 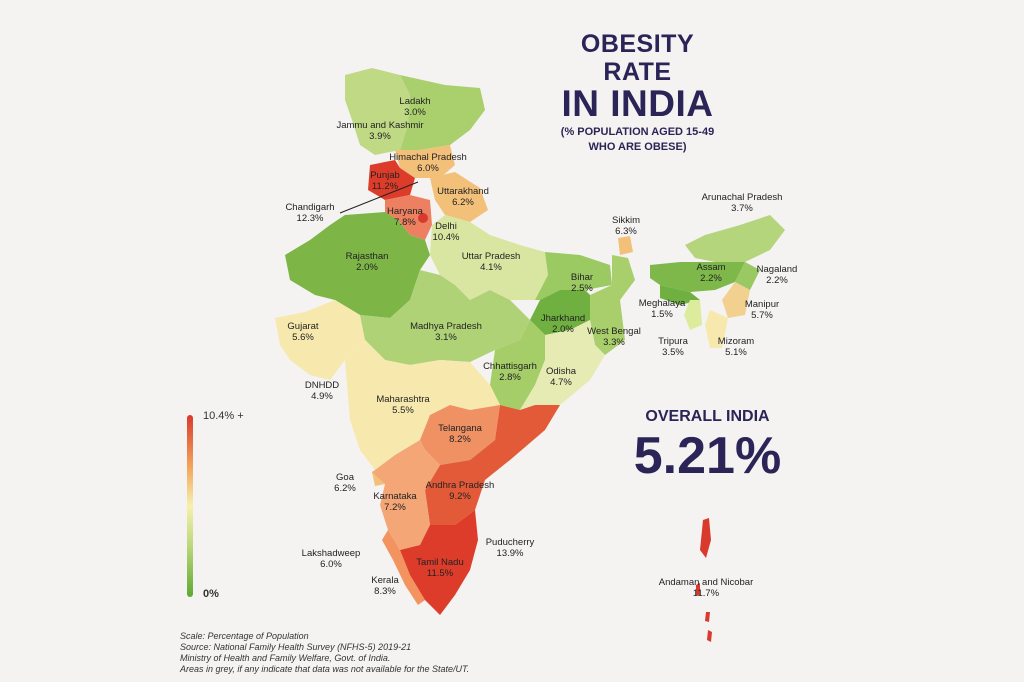 I want to click on region-tamil-nadu, so click(x=439, y=562).